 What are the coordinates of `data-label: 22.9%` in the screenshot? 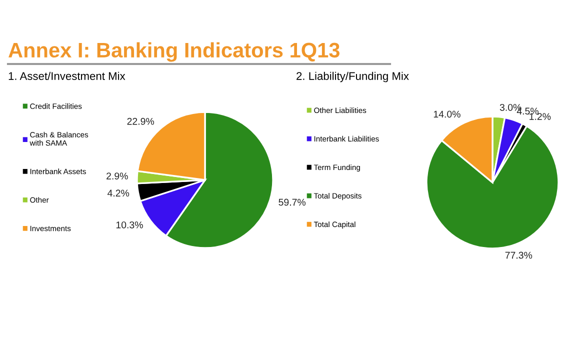 It's located at (140, 121).